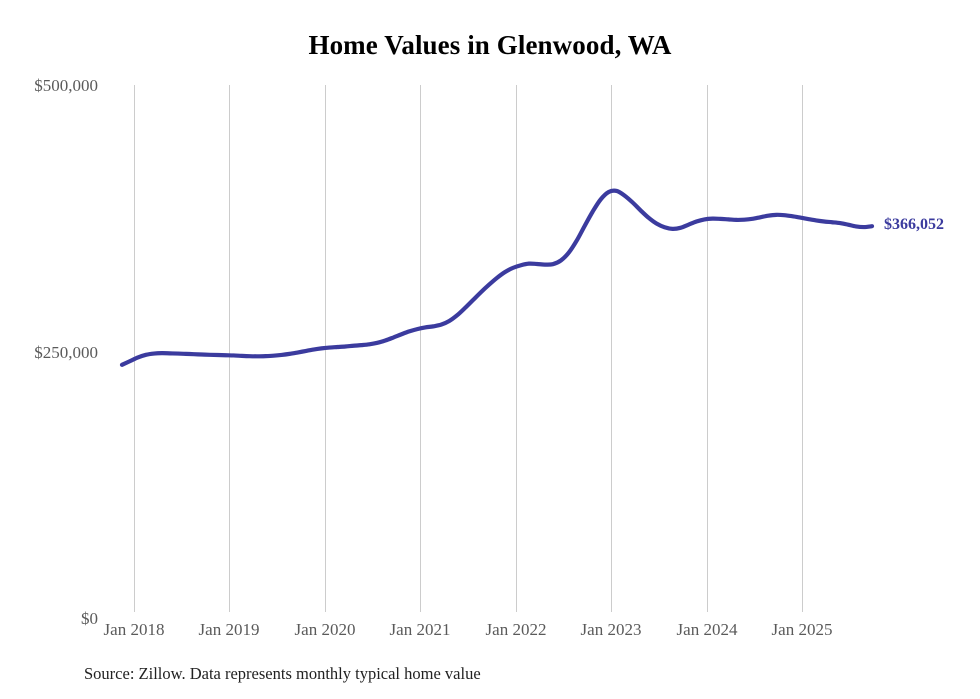 The width and height of the screenshot is (980, 699). Describe the element at coordinates (89, 618) in the screenshot. I see `y-axis-tick-0: $0` at that location.